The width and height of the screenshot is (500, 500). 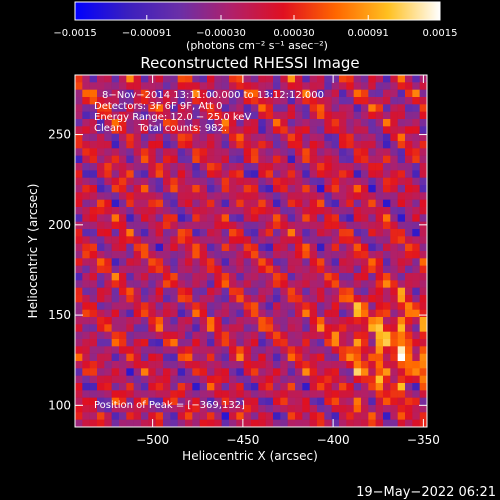 What do you see at coordinates (249, 63) in the screenshot?
I see `chart-title: Reconstructed RHESSI Image` at bounding box center [249, 63].